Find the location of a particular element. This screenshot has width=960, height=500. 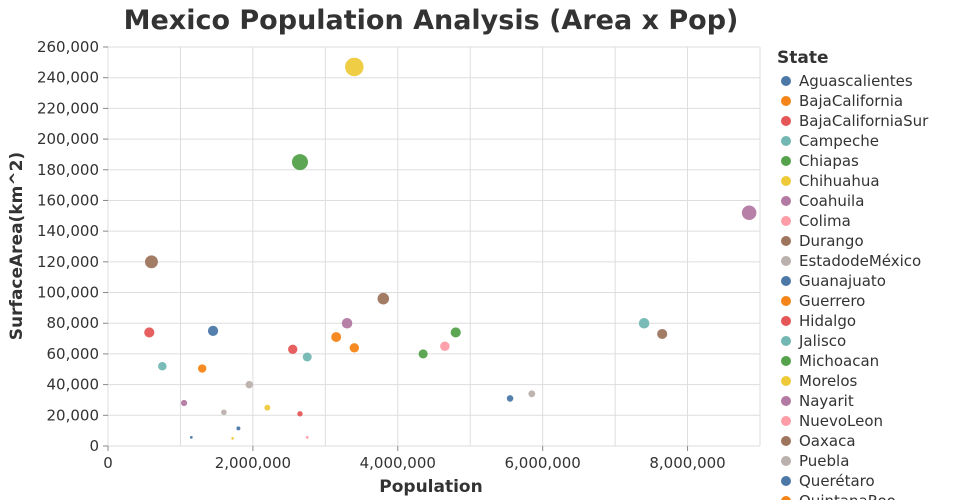

y-tick-label: 60,000 is located at coordinates (73, 354).